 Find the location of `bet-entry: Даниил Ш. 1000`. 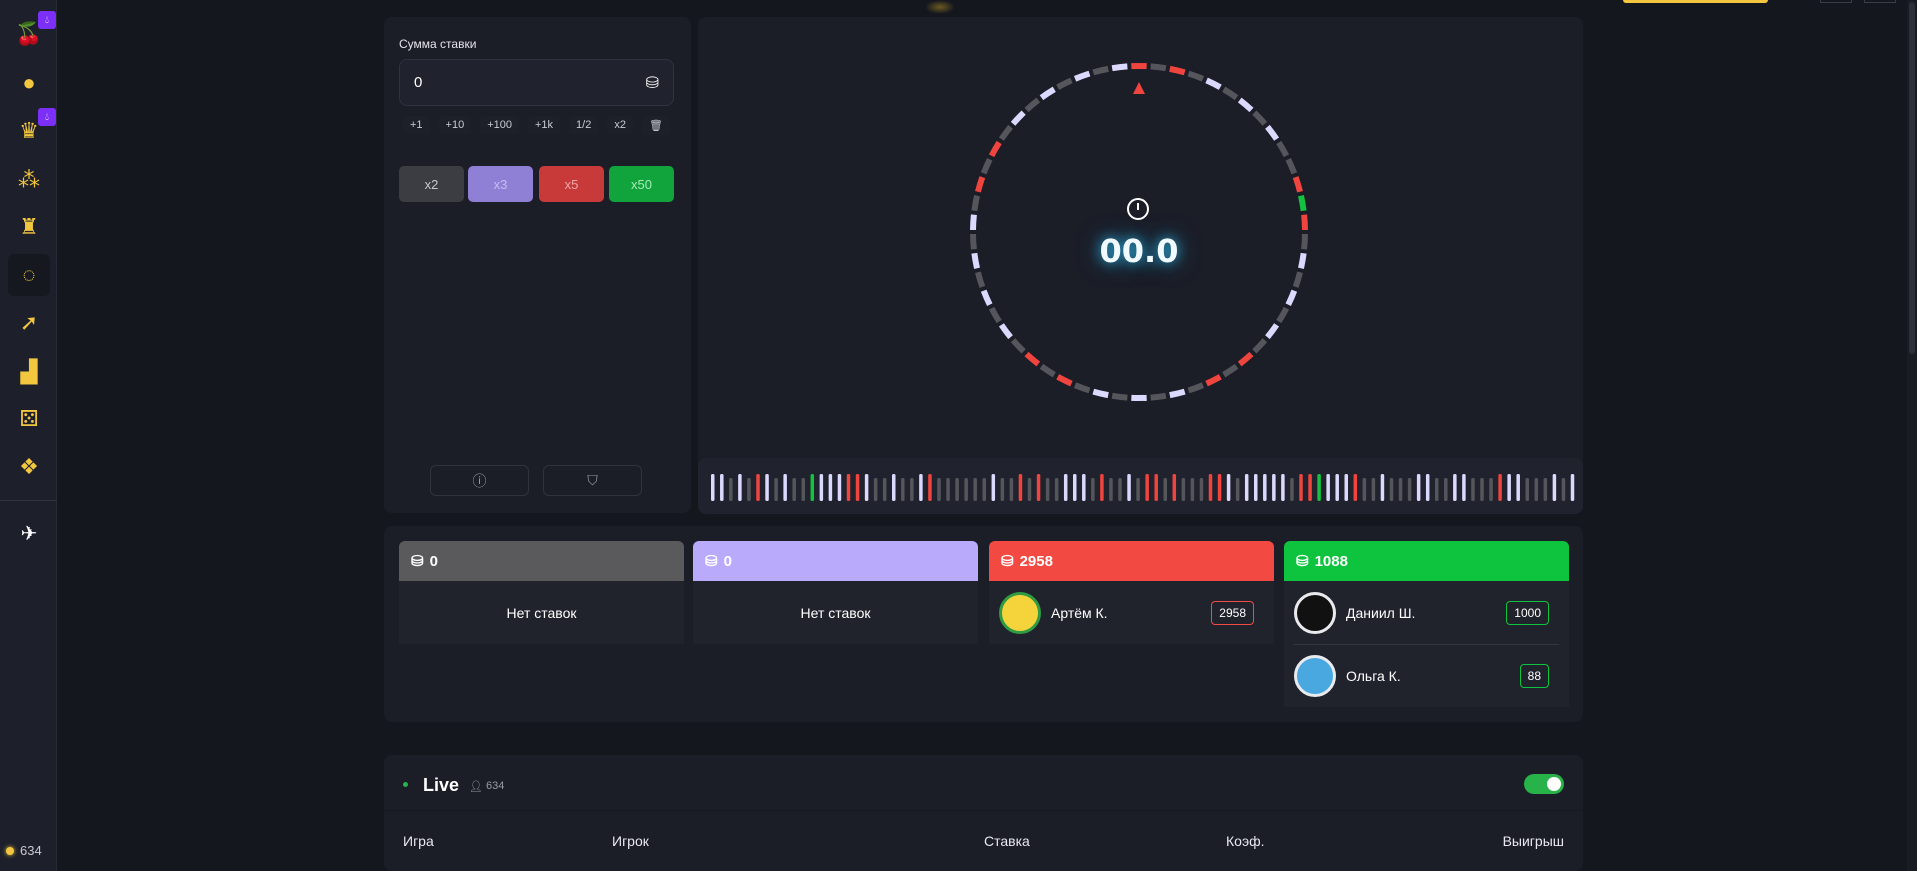

bet-entry: Даниил Ш. 1000 is located at coordinates (1426, 612).